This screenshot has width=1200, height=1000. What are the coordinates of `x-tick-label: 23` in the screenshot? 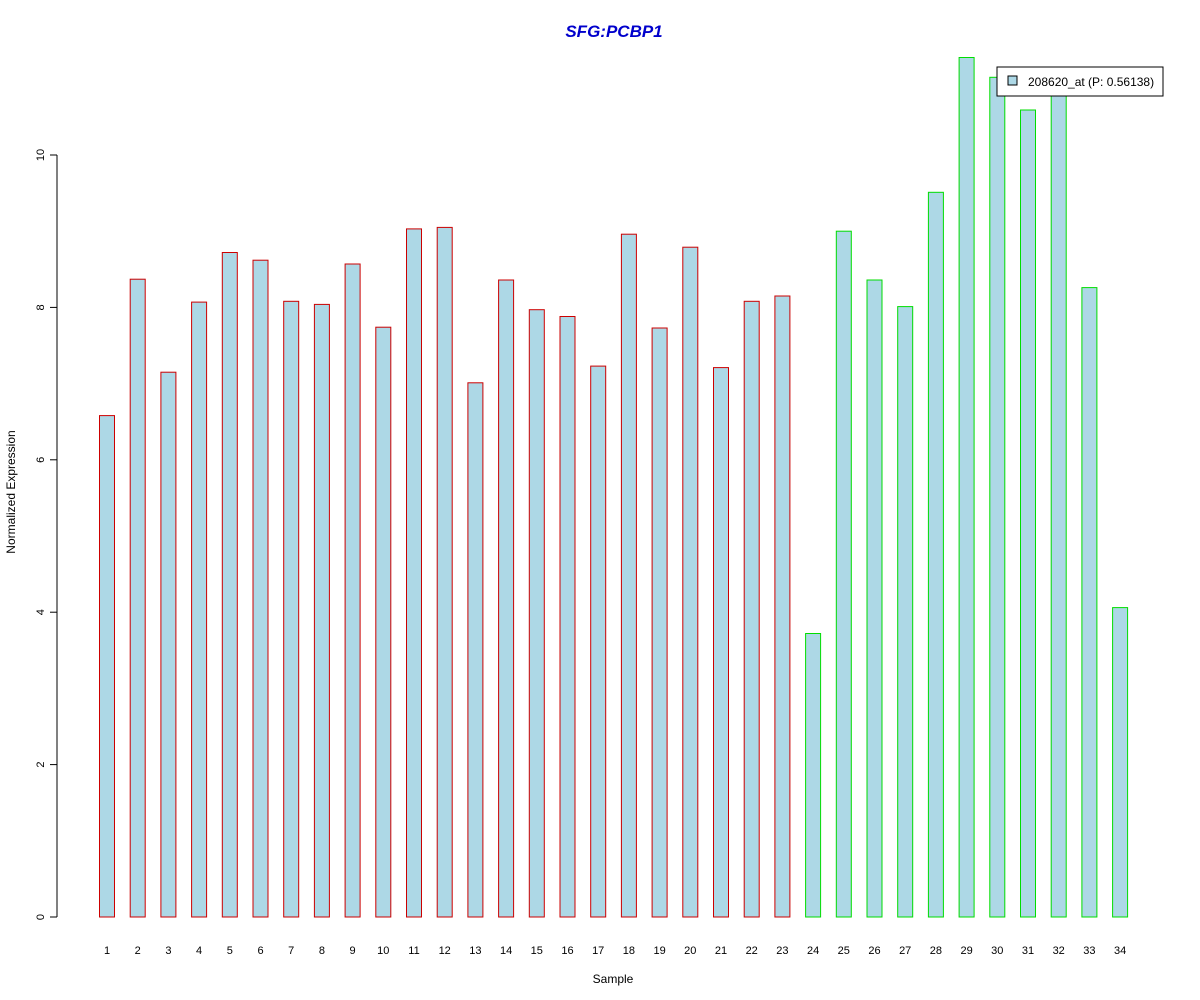 It's located at (782, 951).